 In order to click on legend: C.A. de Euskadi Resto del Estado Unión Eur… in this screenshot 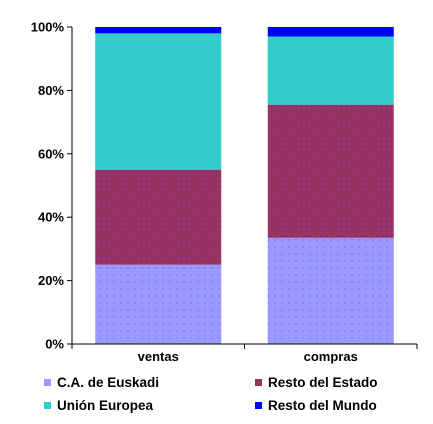, I will do `click(211, 394)`.